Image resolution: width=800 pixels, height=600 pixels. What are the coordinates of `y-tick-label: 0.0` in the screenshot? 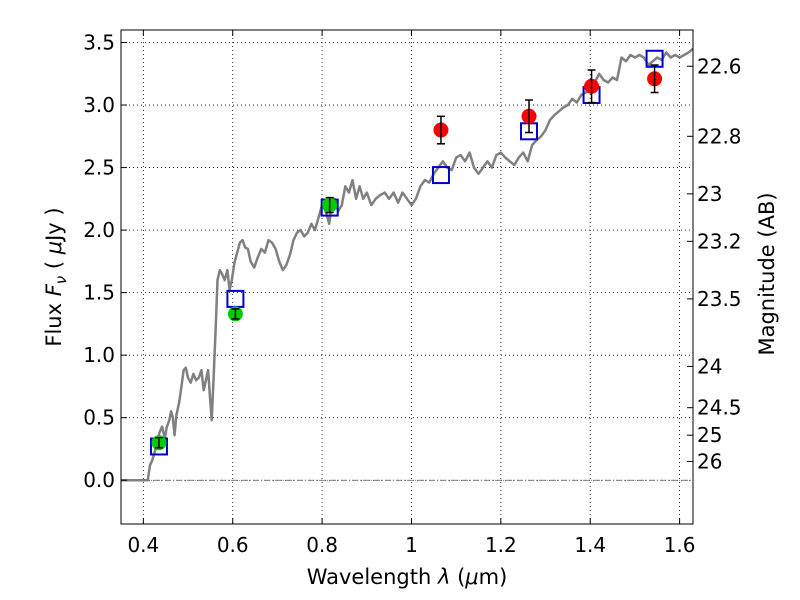 It's located at (99, 480).